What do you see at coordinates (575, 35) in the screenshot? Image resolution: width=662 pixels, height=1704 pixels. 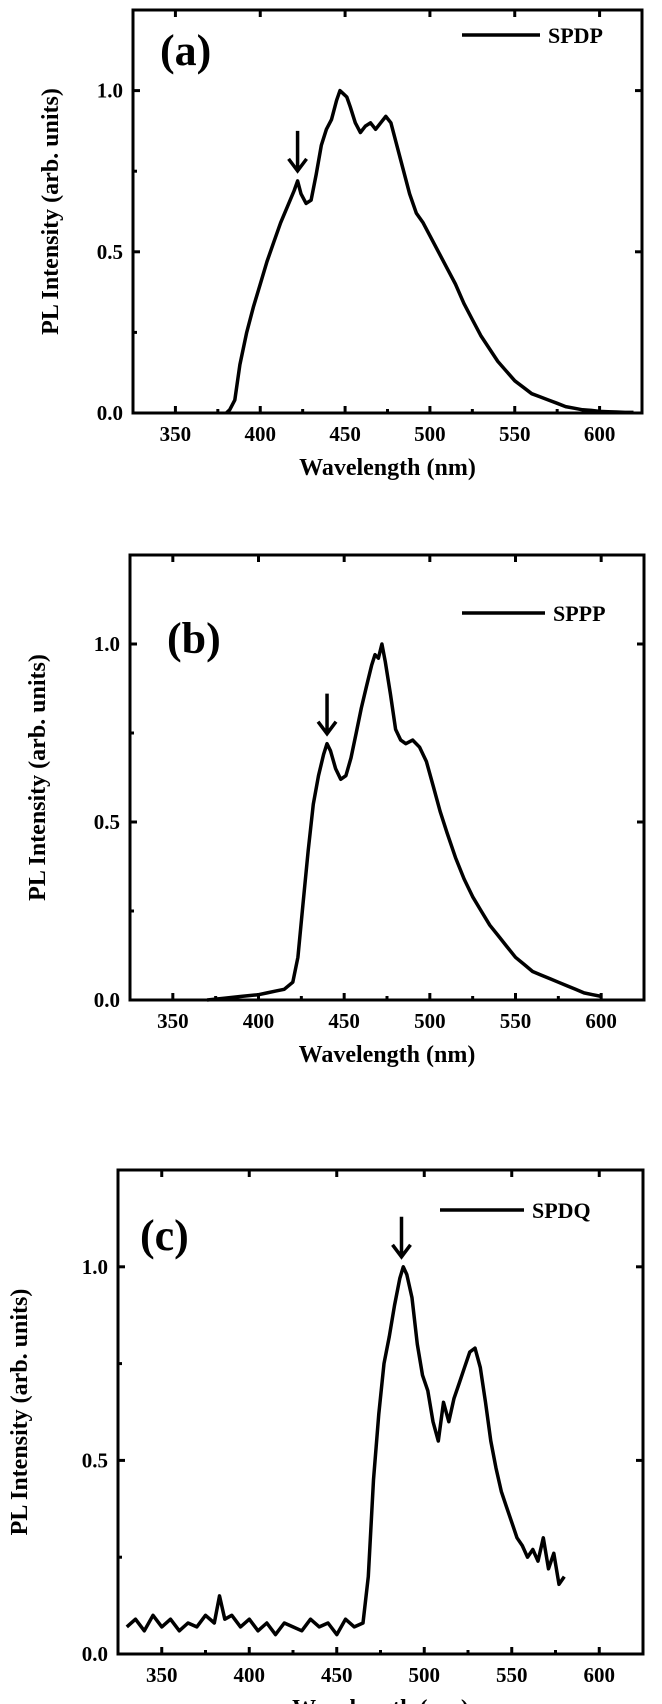 I see `legend-label: SPDP` at bounding box center [575, 35].